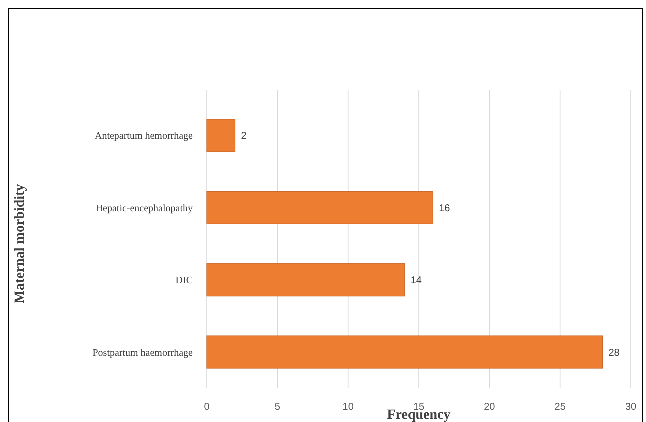 This screenshot has height=422, width=646. I want to click on y-axis-title: Maternal morbidity, so click(20, 244).